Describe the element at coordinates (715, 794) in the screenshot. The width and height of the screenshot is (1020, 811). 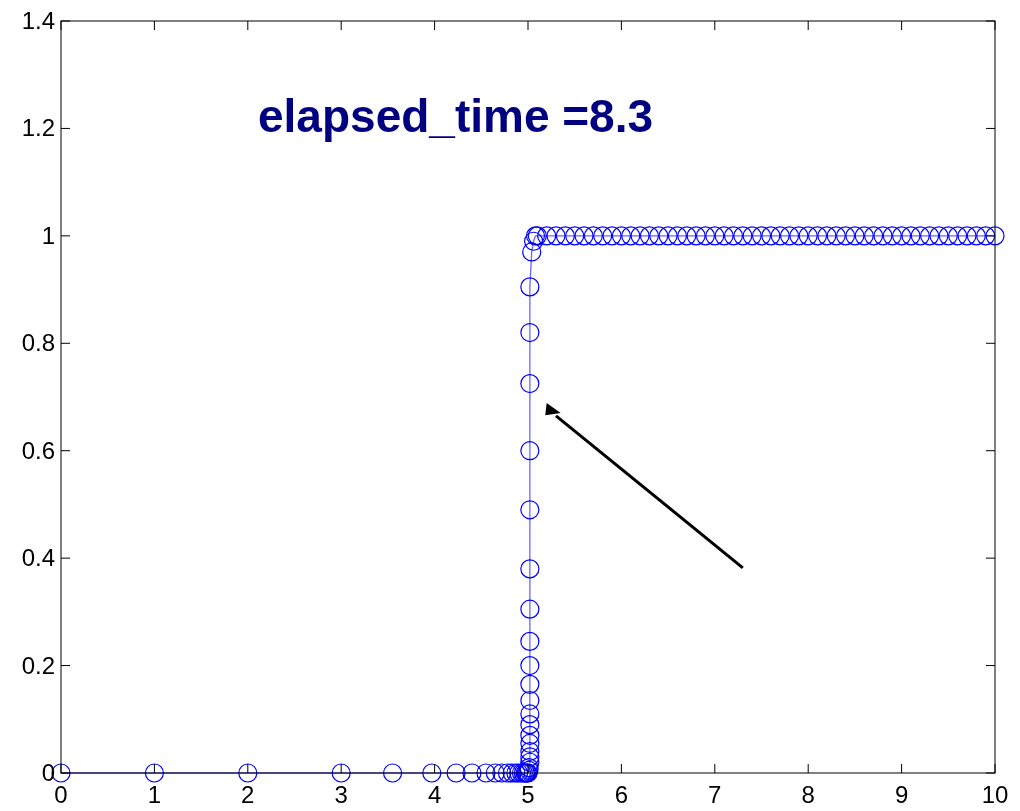
I see `x-tick-label: 7` at that location.